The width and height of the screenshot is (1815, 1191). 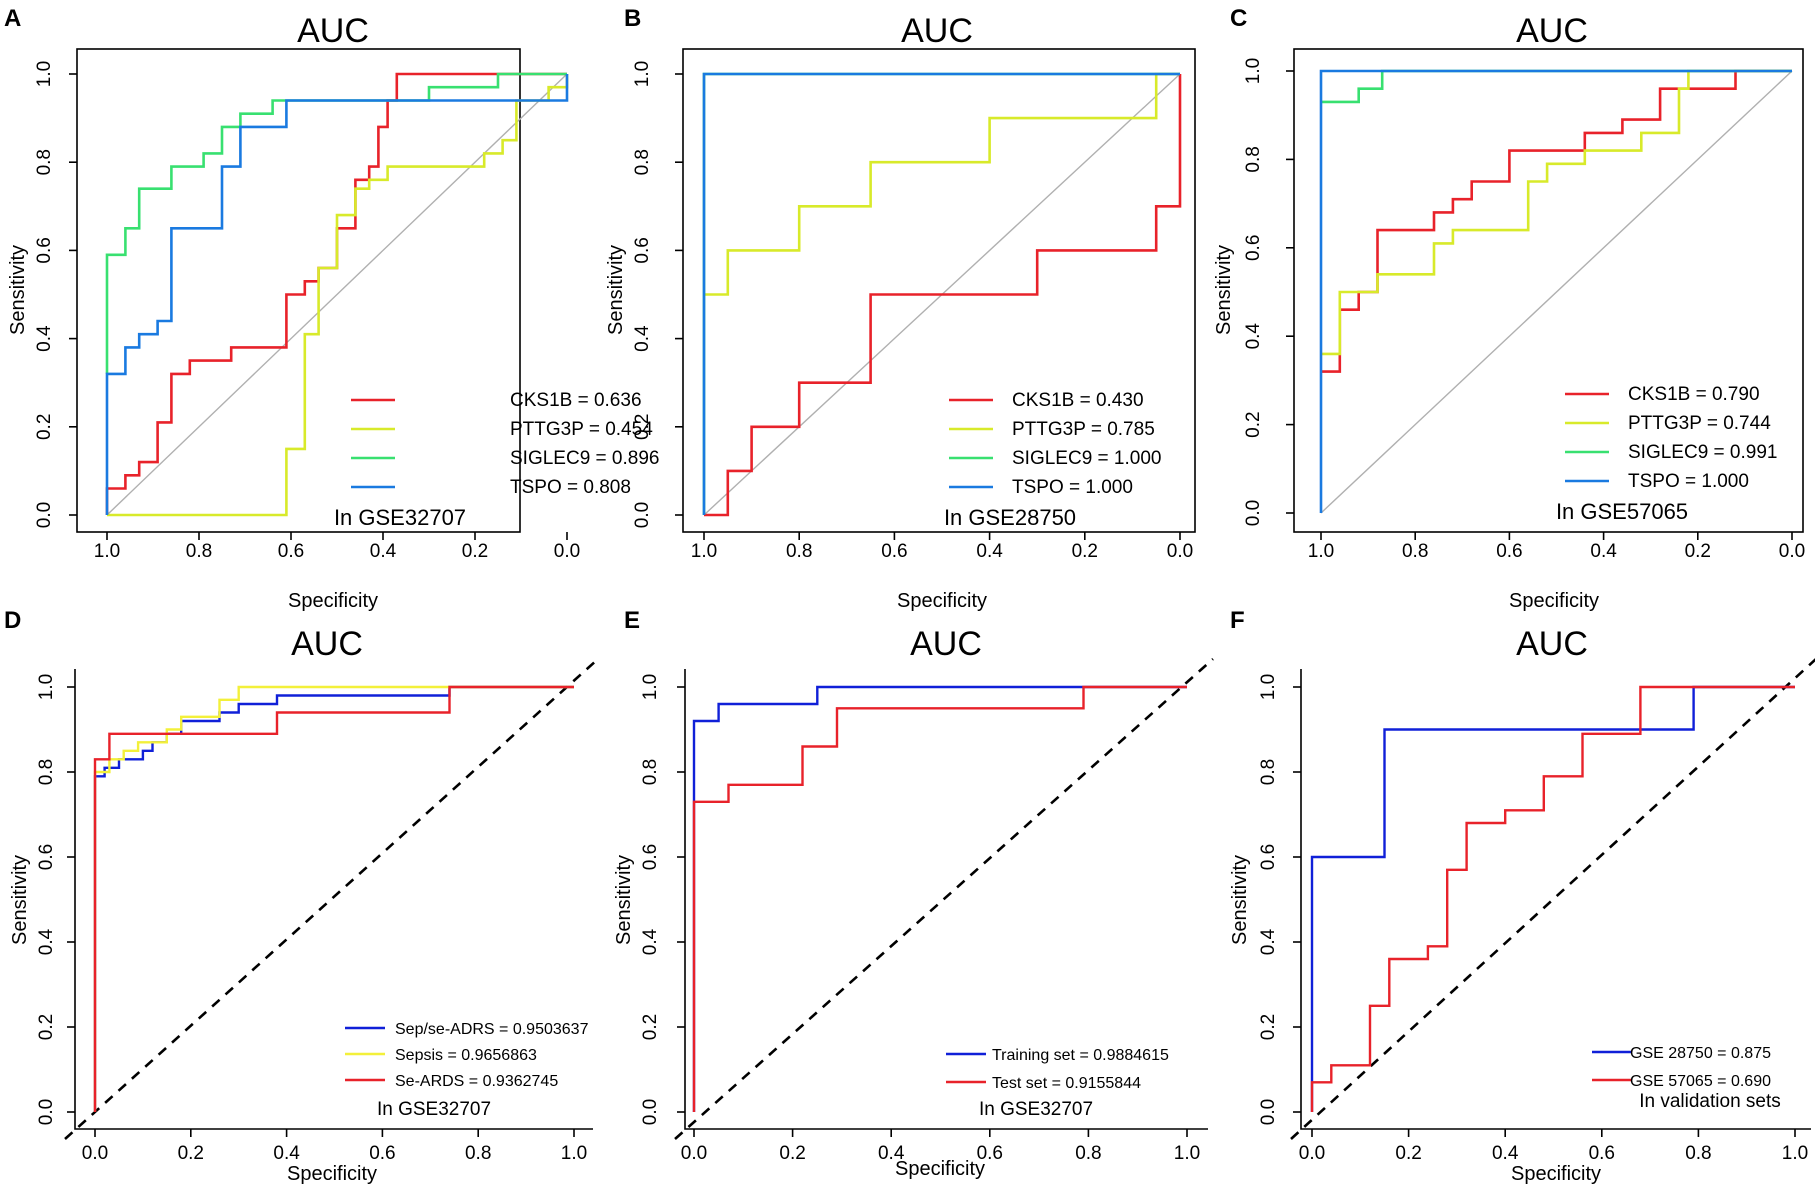 I want to click on legend-label: GSE 28750 = 0.875, so click(x=1700, y=1053).